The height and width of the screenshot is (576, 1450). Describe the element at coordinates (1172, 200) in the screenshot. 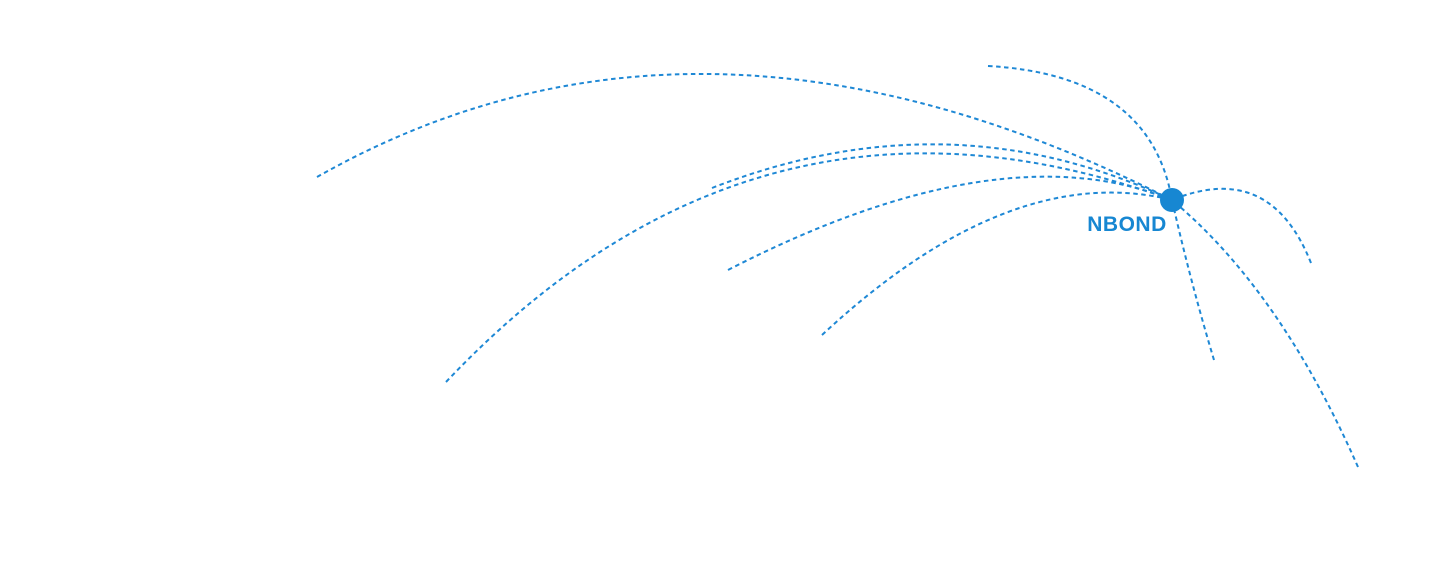

I see `graph-node-nbond` at that location.